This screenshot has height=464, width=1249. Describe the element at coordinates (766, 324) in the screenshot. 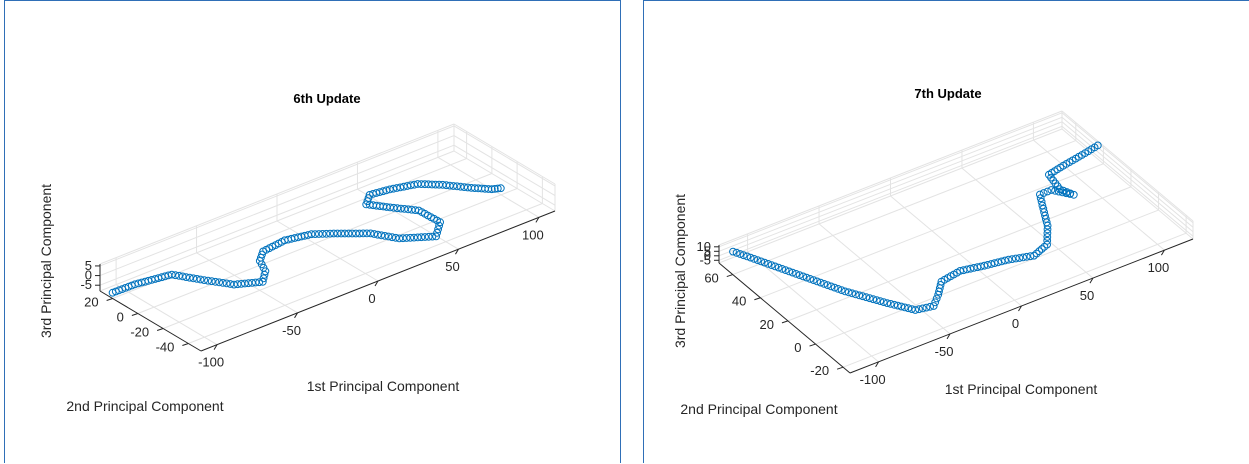

I see `y-tick-label: 20` at that location.